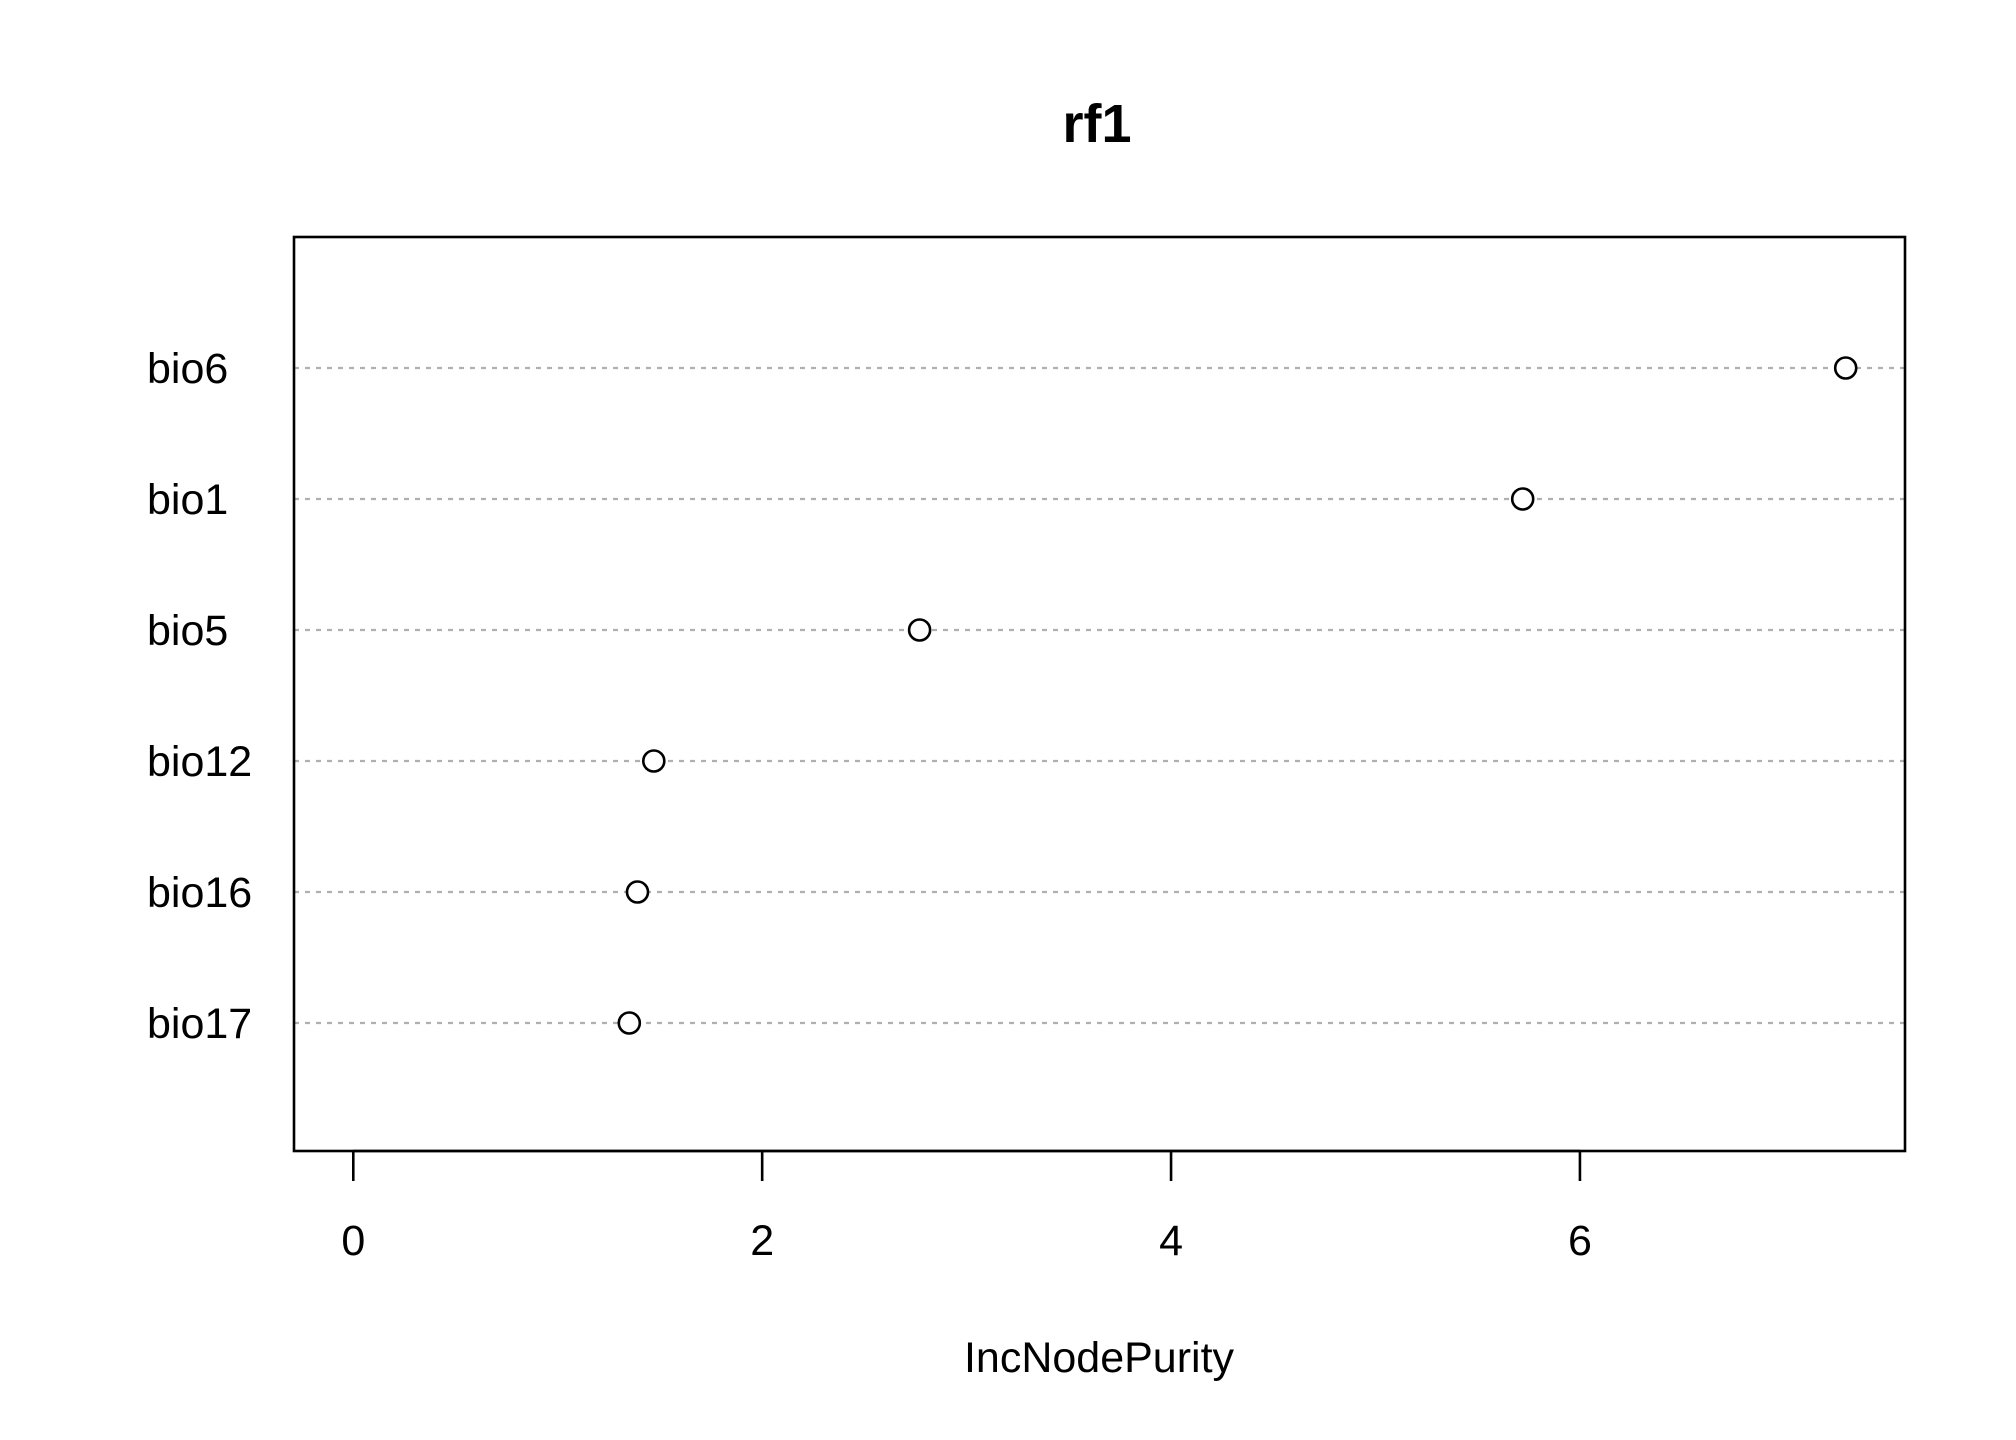 This screenshot has width=2016, height=1440. I want to click on category-label-bio5: bio5, so click(187, 631).